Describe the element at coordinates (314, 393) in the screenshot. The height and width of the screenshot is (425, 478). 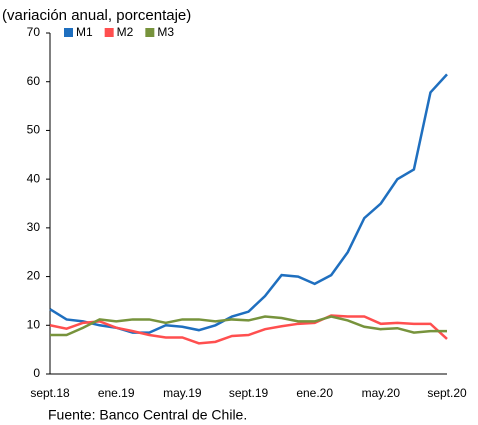
I see `x-tick-label: ene.20` at that location.